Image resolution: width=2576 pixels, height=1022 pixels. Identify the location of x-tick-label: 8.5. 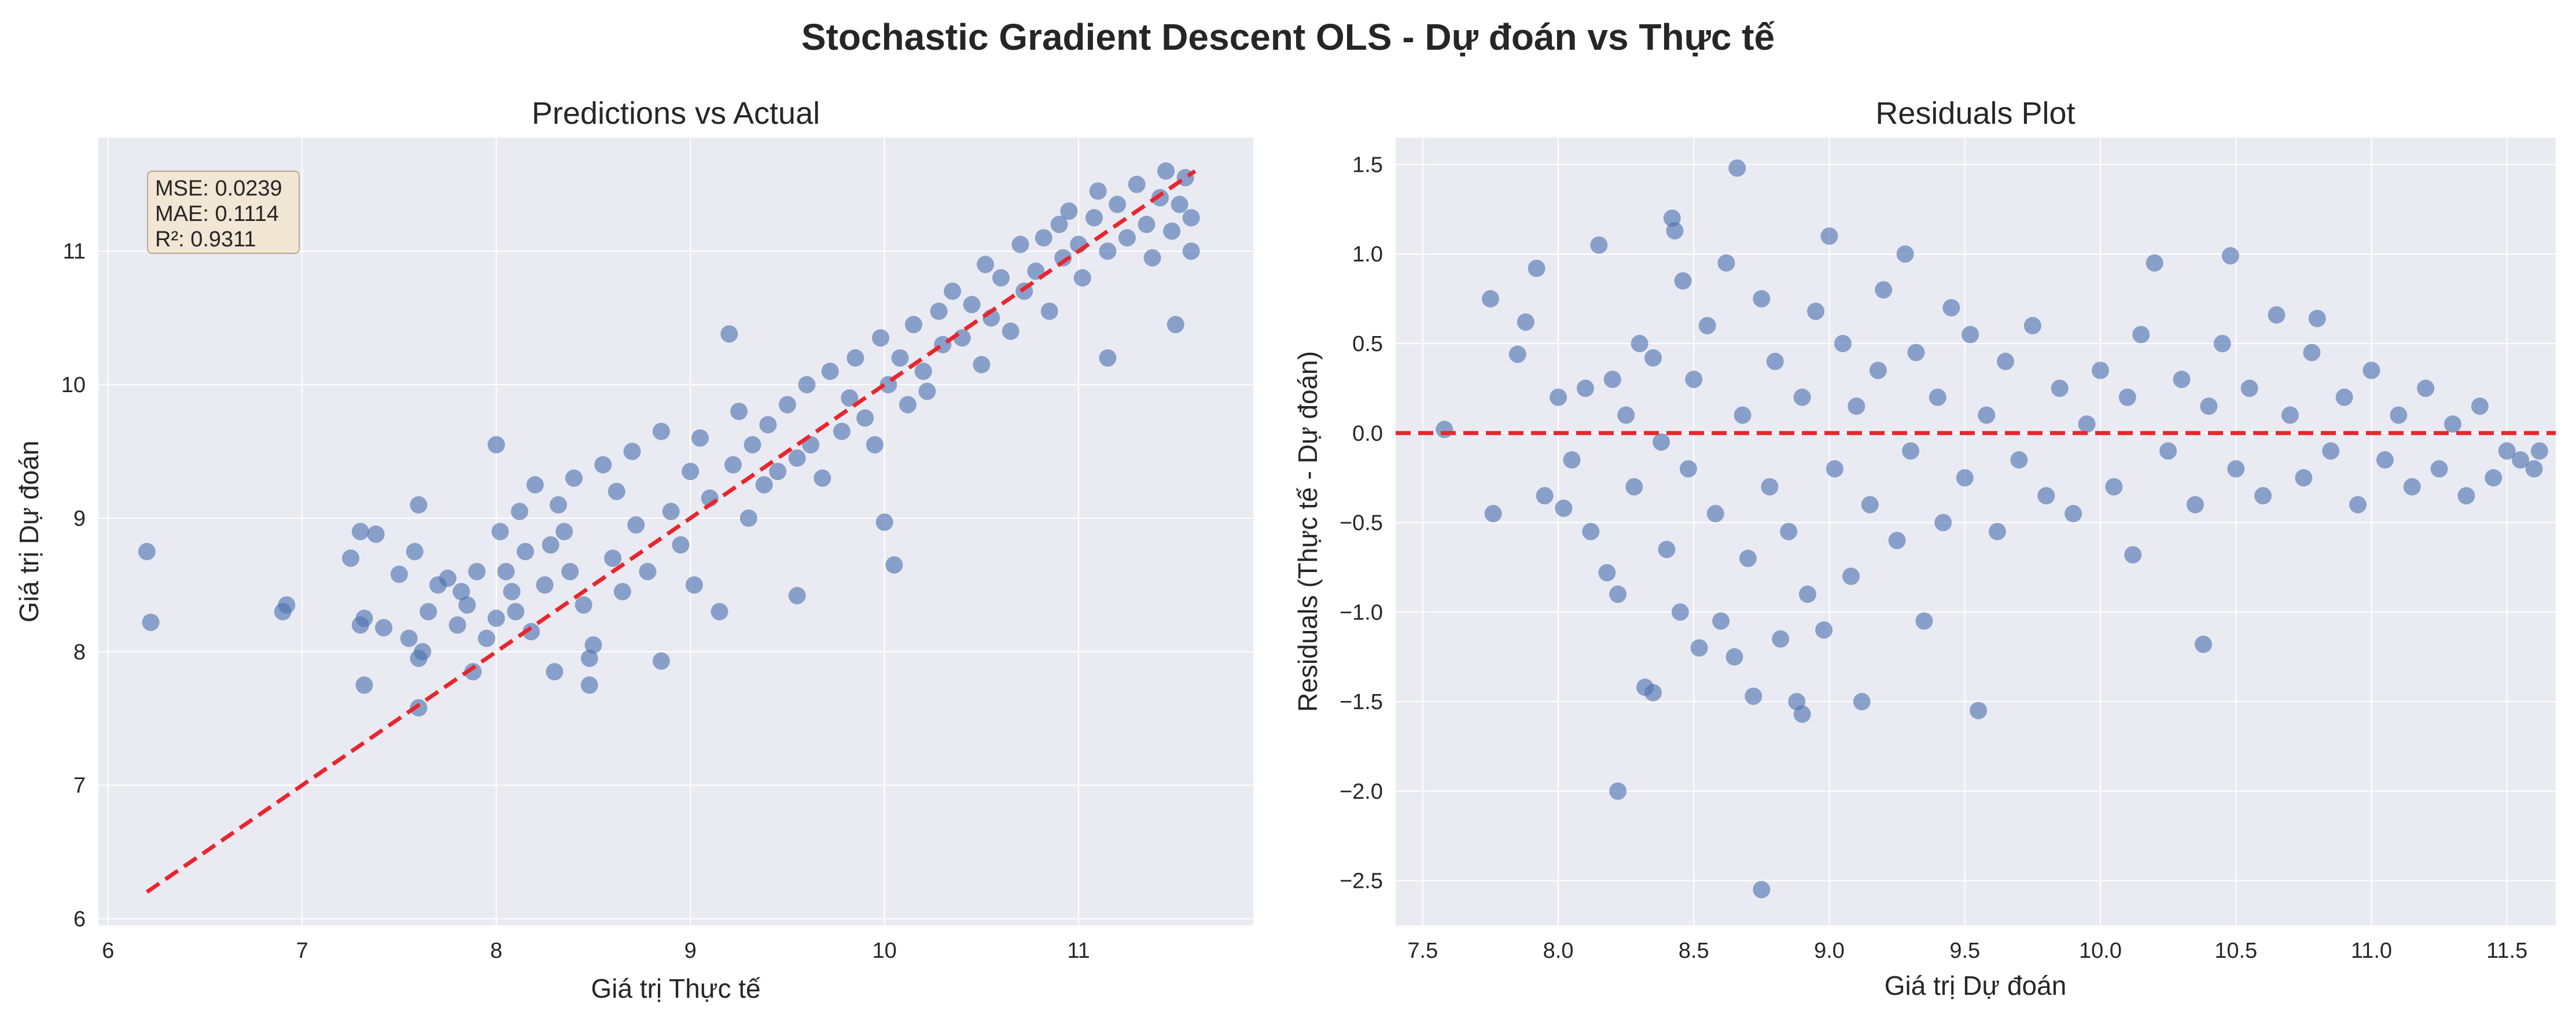
(1694, 951).